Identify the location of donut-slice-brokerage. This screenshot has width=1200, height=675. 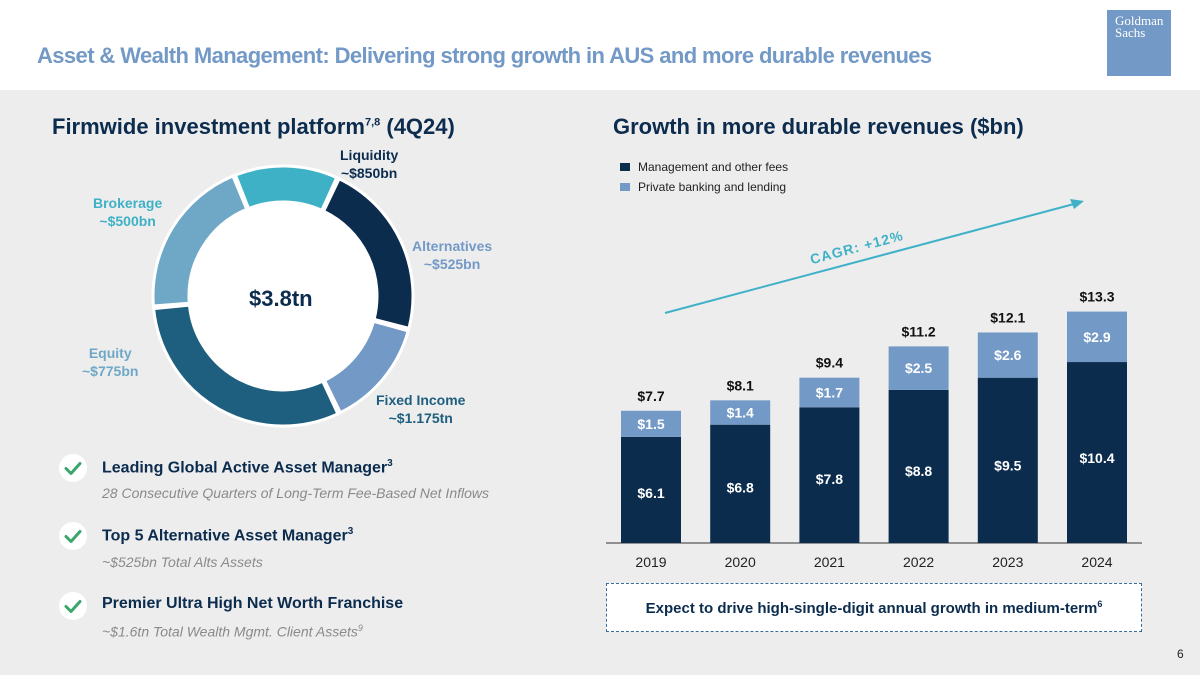
(286, 188).